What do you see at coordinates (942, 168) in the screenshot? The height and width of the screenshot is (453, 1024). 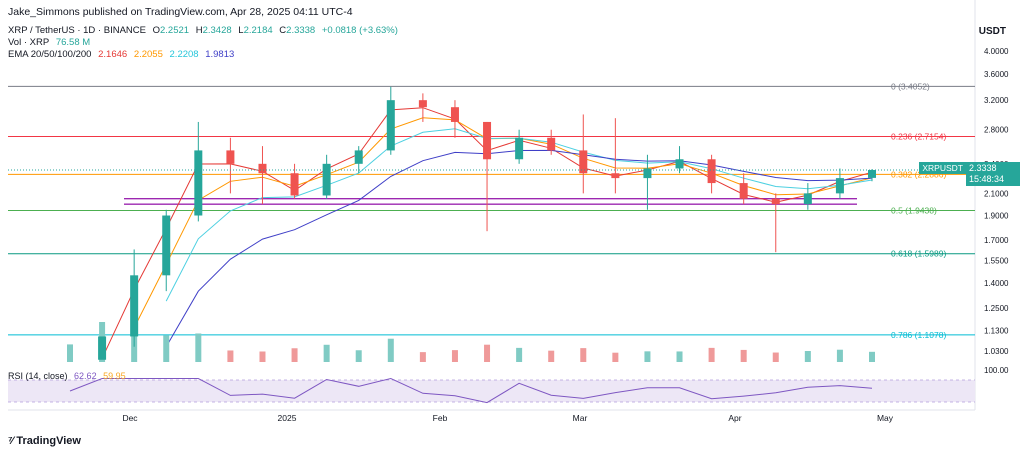 I see `symbol-price-tag: XRPUSDT` at bounding box center [942, 168].